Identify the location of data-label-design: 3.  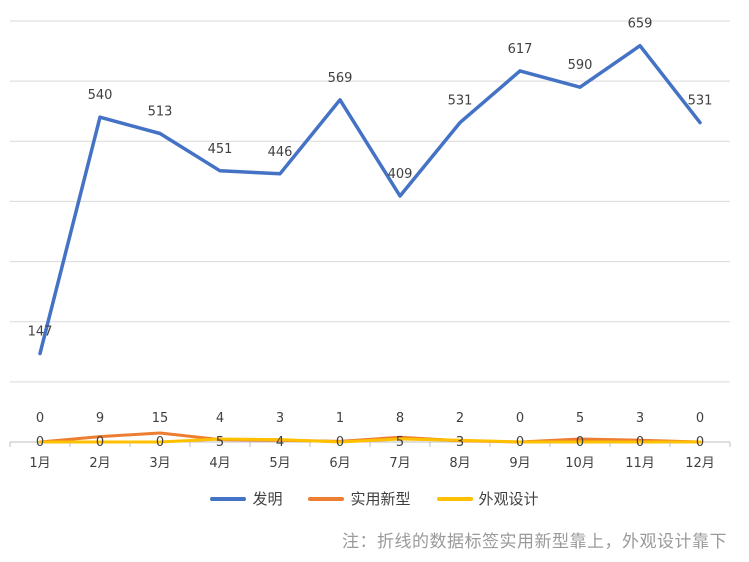
(460, 442).